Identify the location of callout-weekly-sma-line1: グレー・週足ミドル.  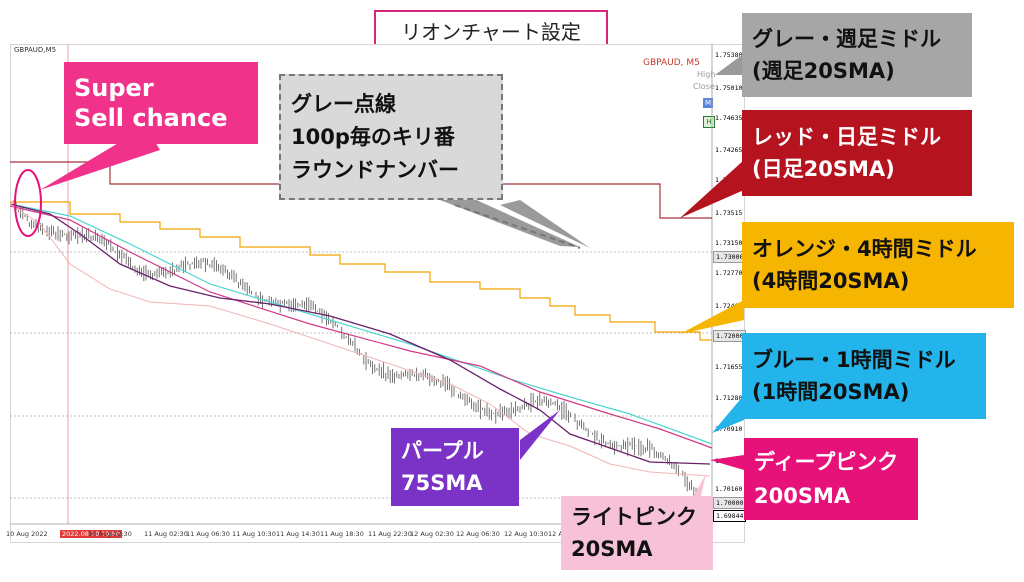
(846, 39).